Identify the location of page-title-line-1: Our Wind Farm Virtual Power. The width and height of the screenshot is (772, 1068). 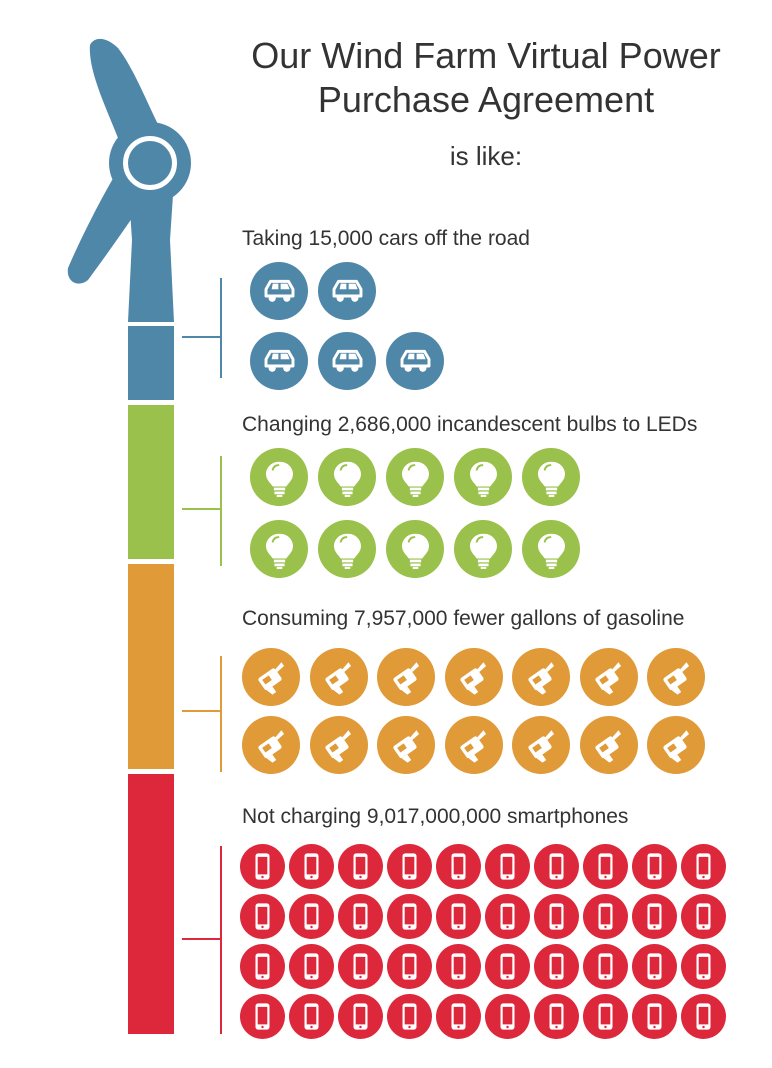
(486, 55).